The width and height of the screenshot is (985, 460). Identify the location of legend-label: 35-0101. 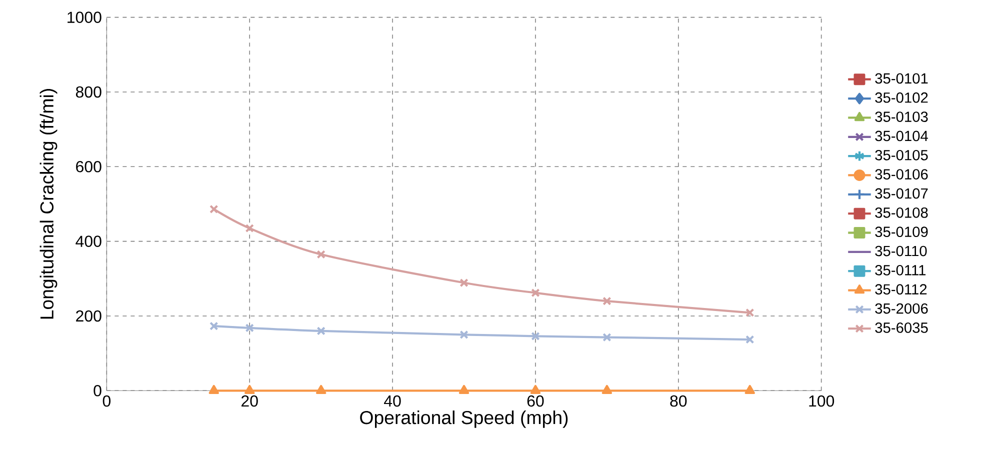
(901, 78).